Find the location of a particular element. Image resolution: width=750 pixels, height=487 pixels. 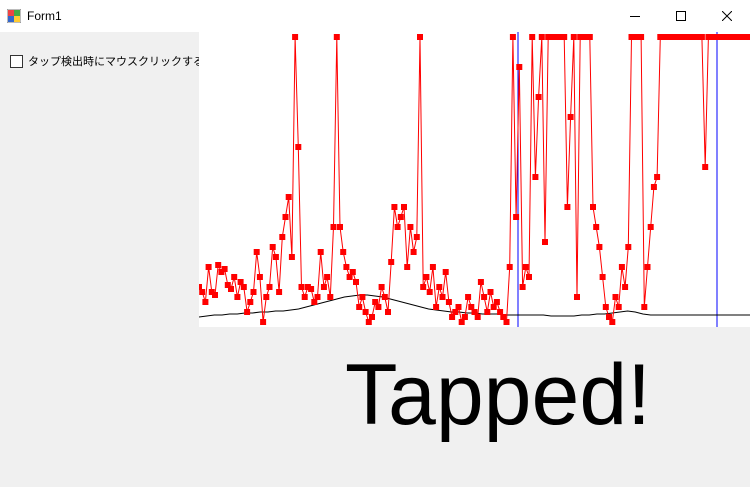

close-button is located at coordinates (727, 16).